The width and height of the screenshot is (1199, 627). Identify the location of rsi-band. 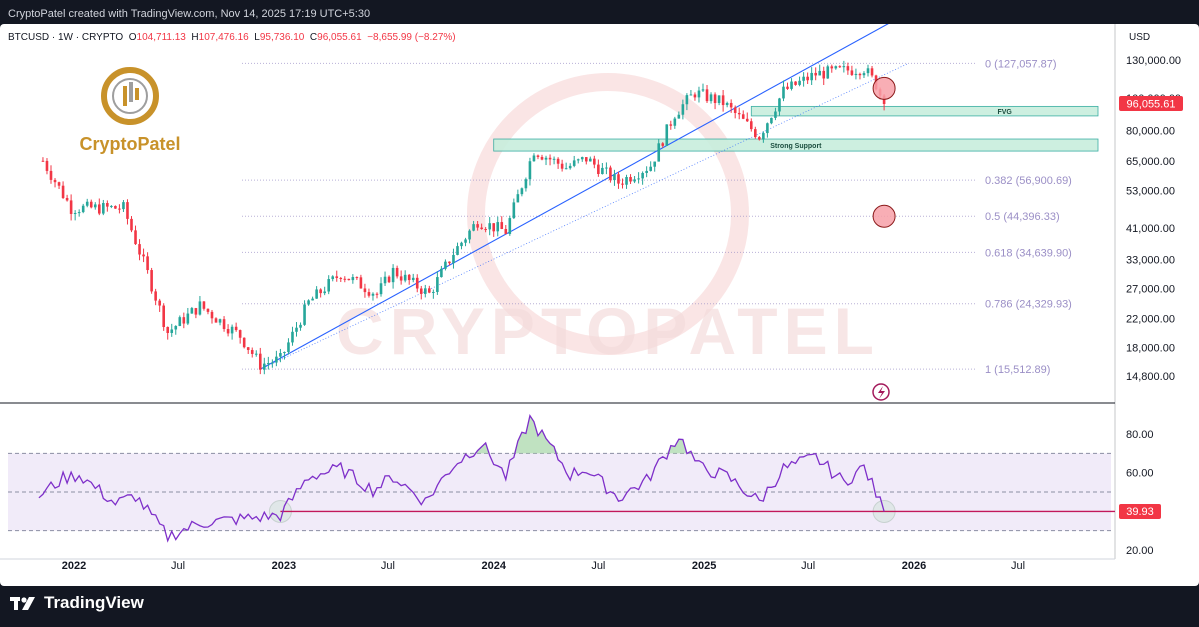
(559, 492).